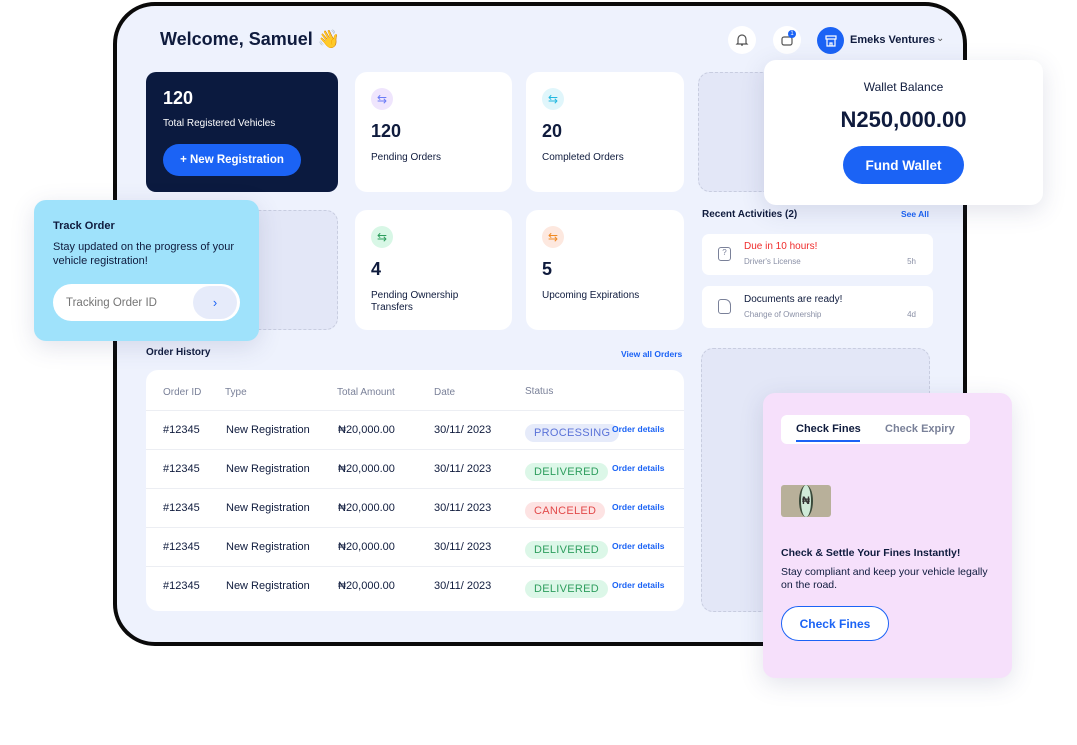 The width and height of the screenshot is (1077, 745). What do you see at coordinates (406, 157) in the screenshot?
I see `pending-orders-label: Pending Orders` at bounding box center [406, 157].